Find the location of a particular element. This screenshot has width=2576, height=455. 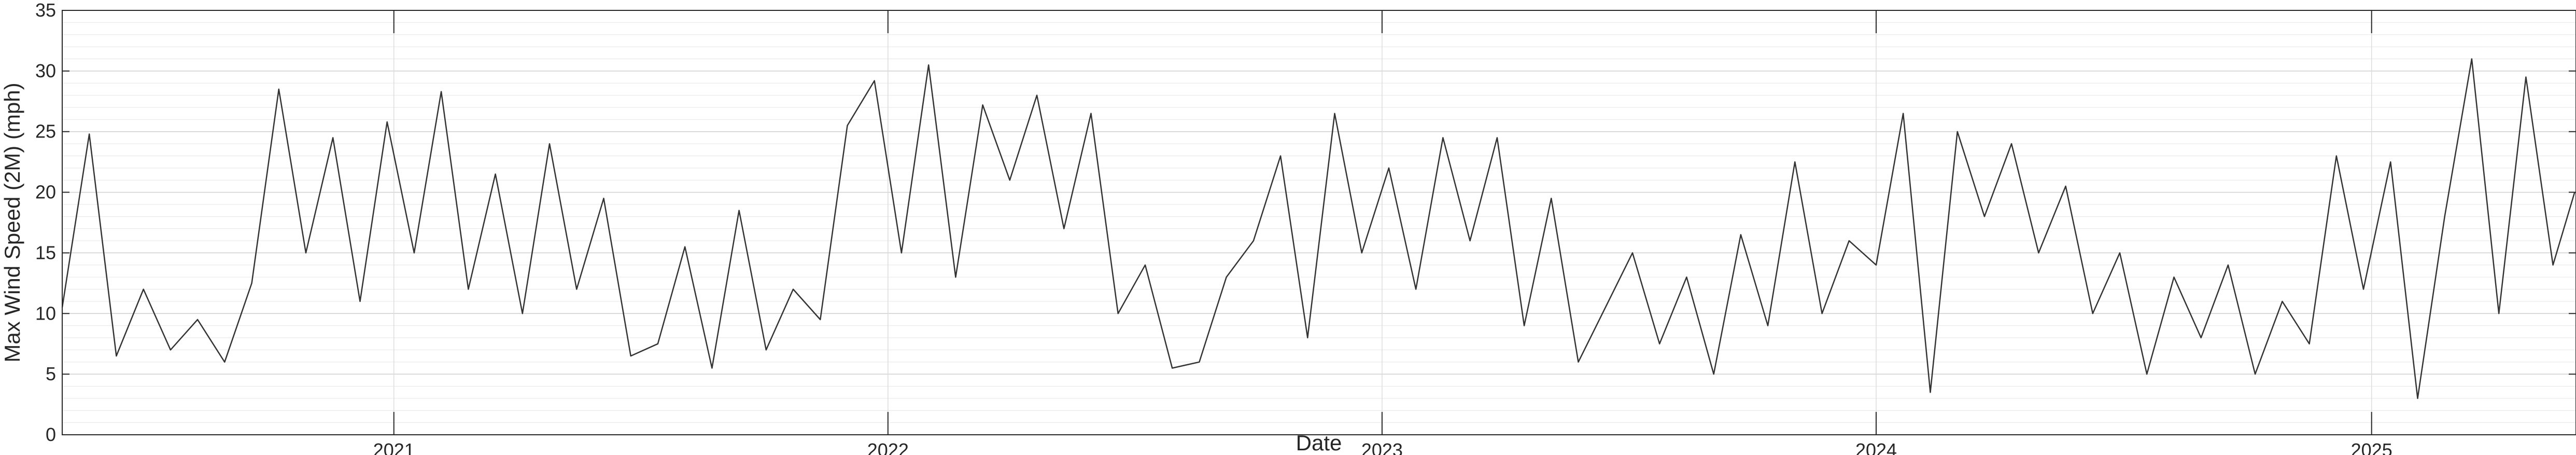

x-tick-label: 2021 is located at coordinates (394, 447).